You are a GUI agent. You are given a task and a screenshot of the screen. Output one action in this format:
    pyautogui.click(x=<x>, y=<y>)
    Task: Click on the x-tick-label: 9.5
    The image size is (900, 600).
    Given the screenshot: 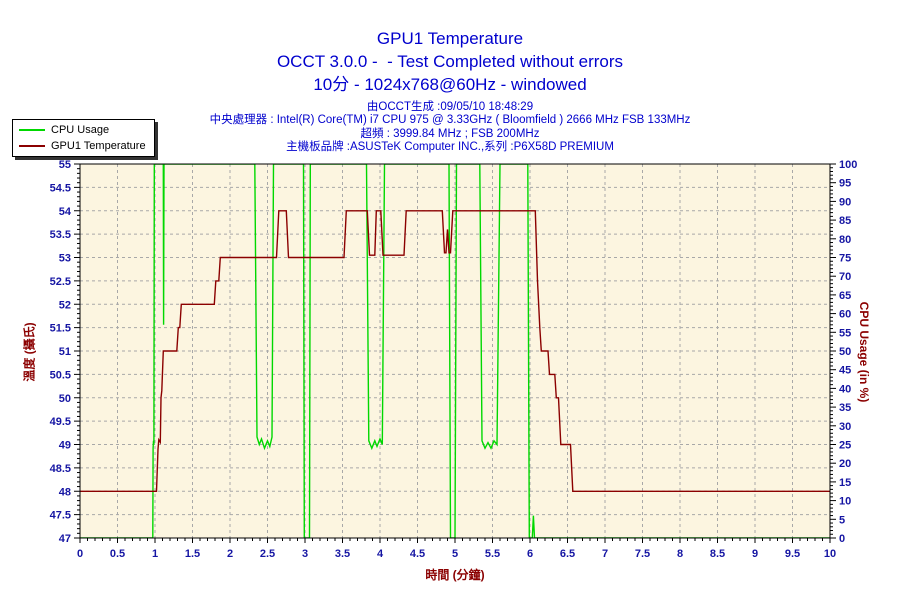 What is the action you would take?
    pyautogui.click(x=792, y=554)
    